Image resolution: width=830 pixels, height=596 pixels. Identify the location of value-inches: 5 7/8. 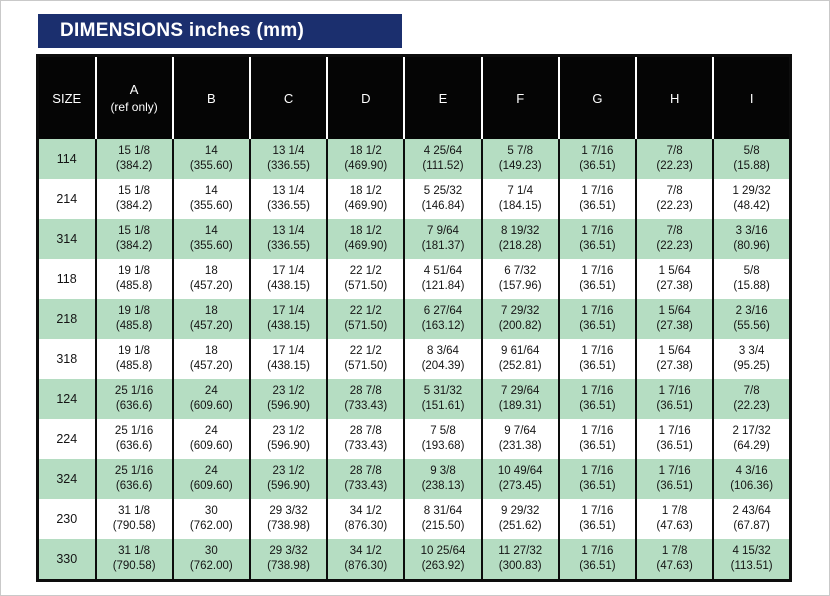
(520, 151).